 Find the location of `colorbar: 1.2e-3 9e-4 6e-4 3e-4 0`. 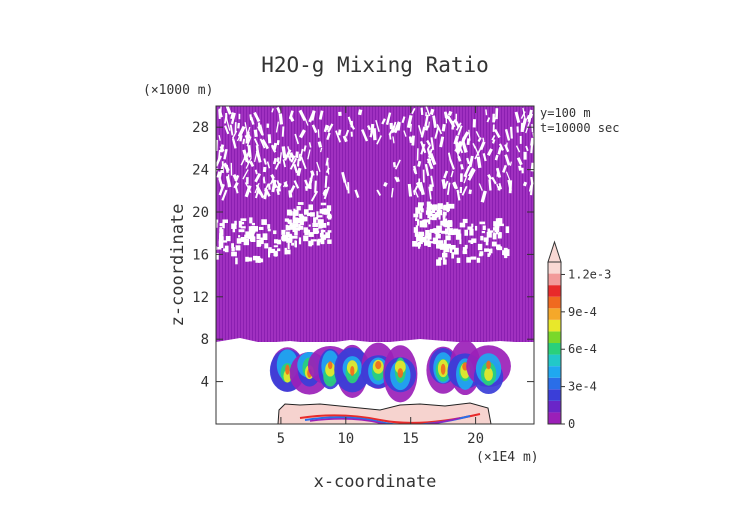

colorbar: 1.2e-3 9e-4 6e-4 3e-4 0 is located at coordinates (579, 335).